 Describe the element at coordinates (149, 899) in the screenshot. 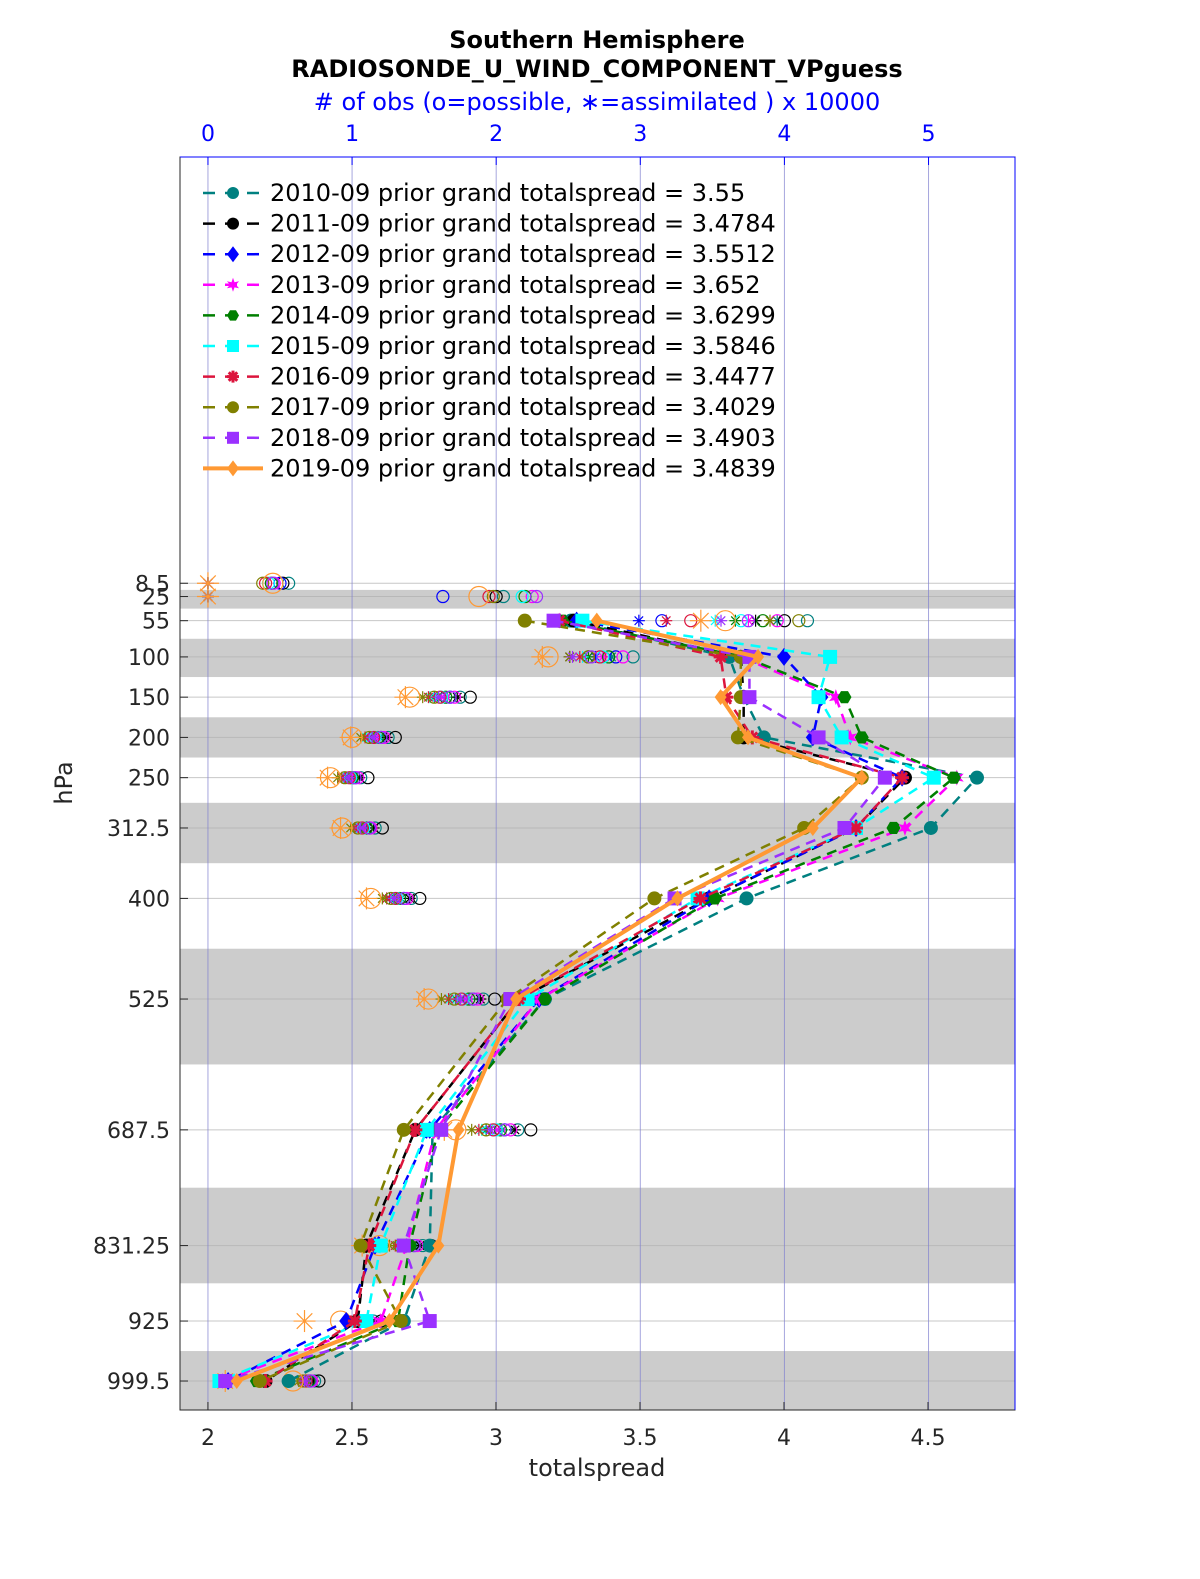

I see `y-tick-label: 400` at that location.